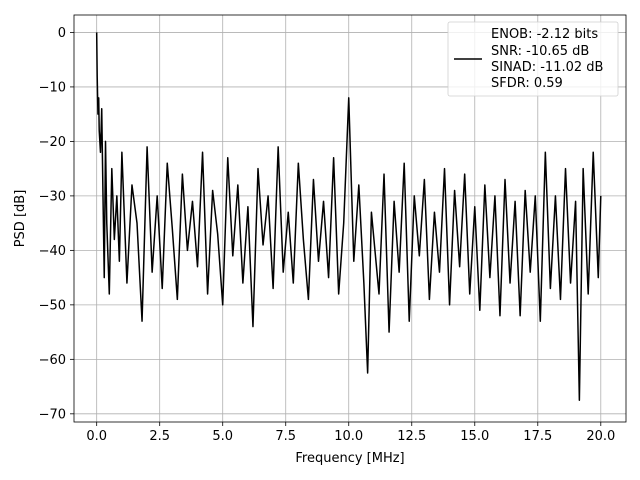 The image size is (640, 480). What do you see at coordinates (411, 436) in the screenshot?
I see `x-tick-label: 12.5` at bounding box center [411, 436].